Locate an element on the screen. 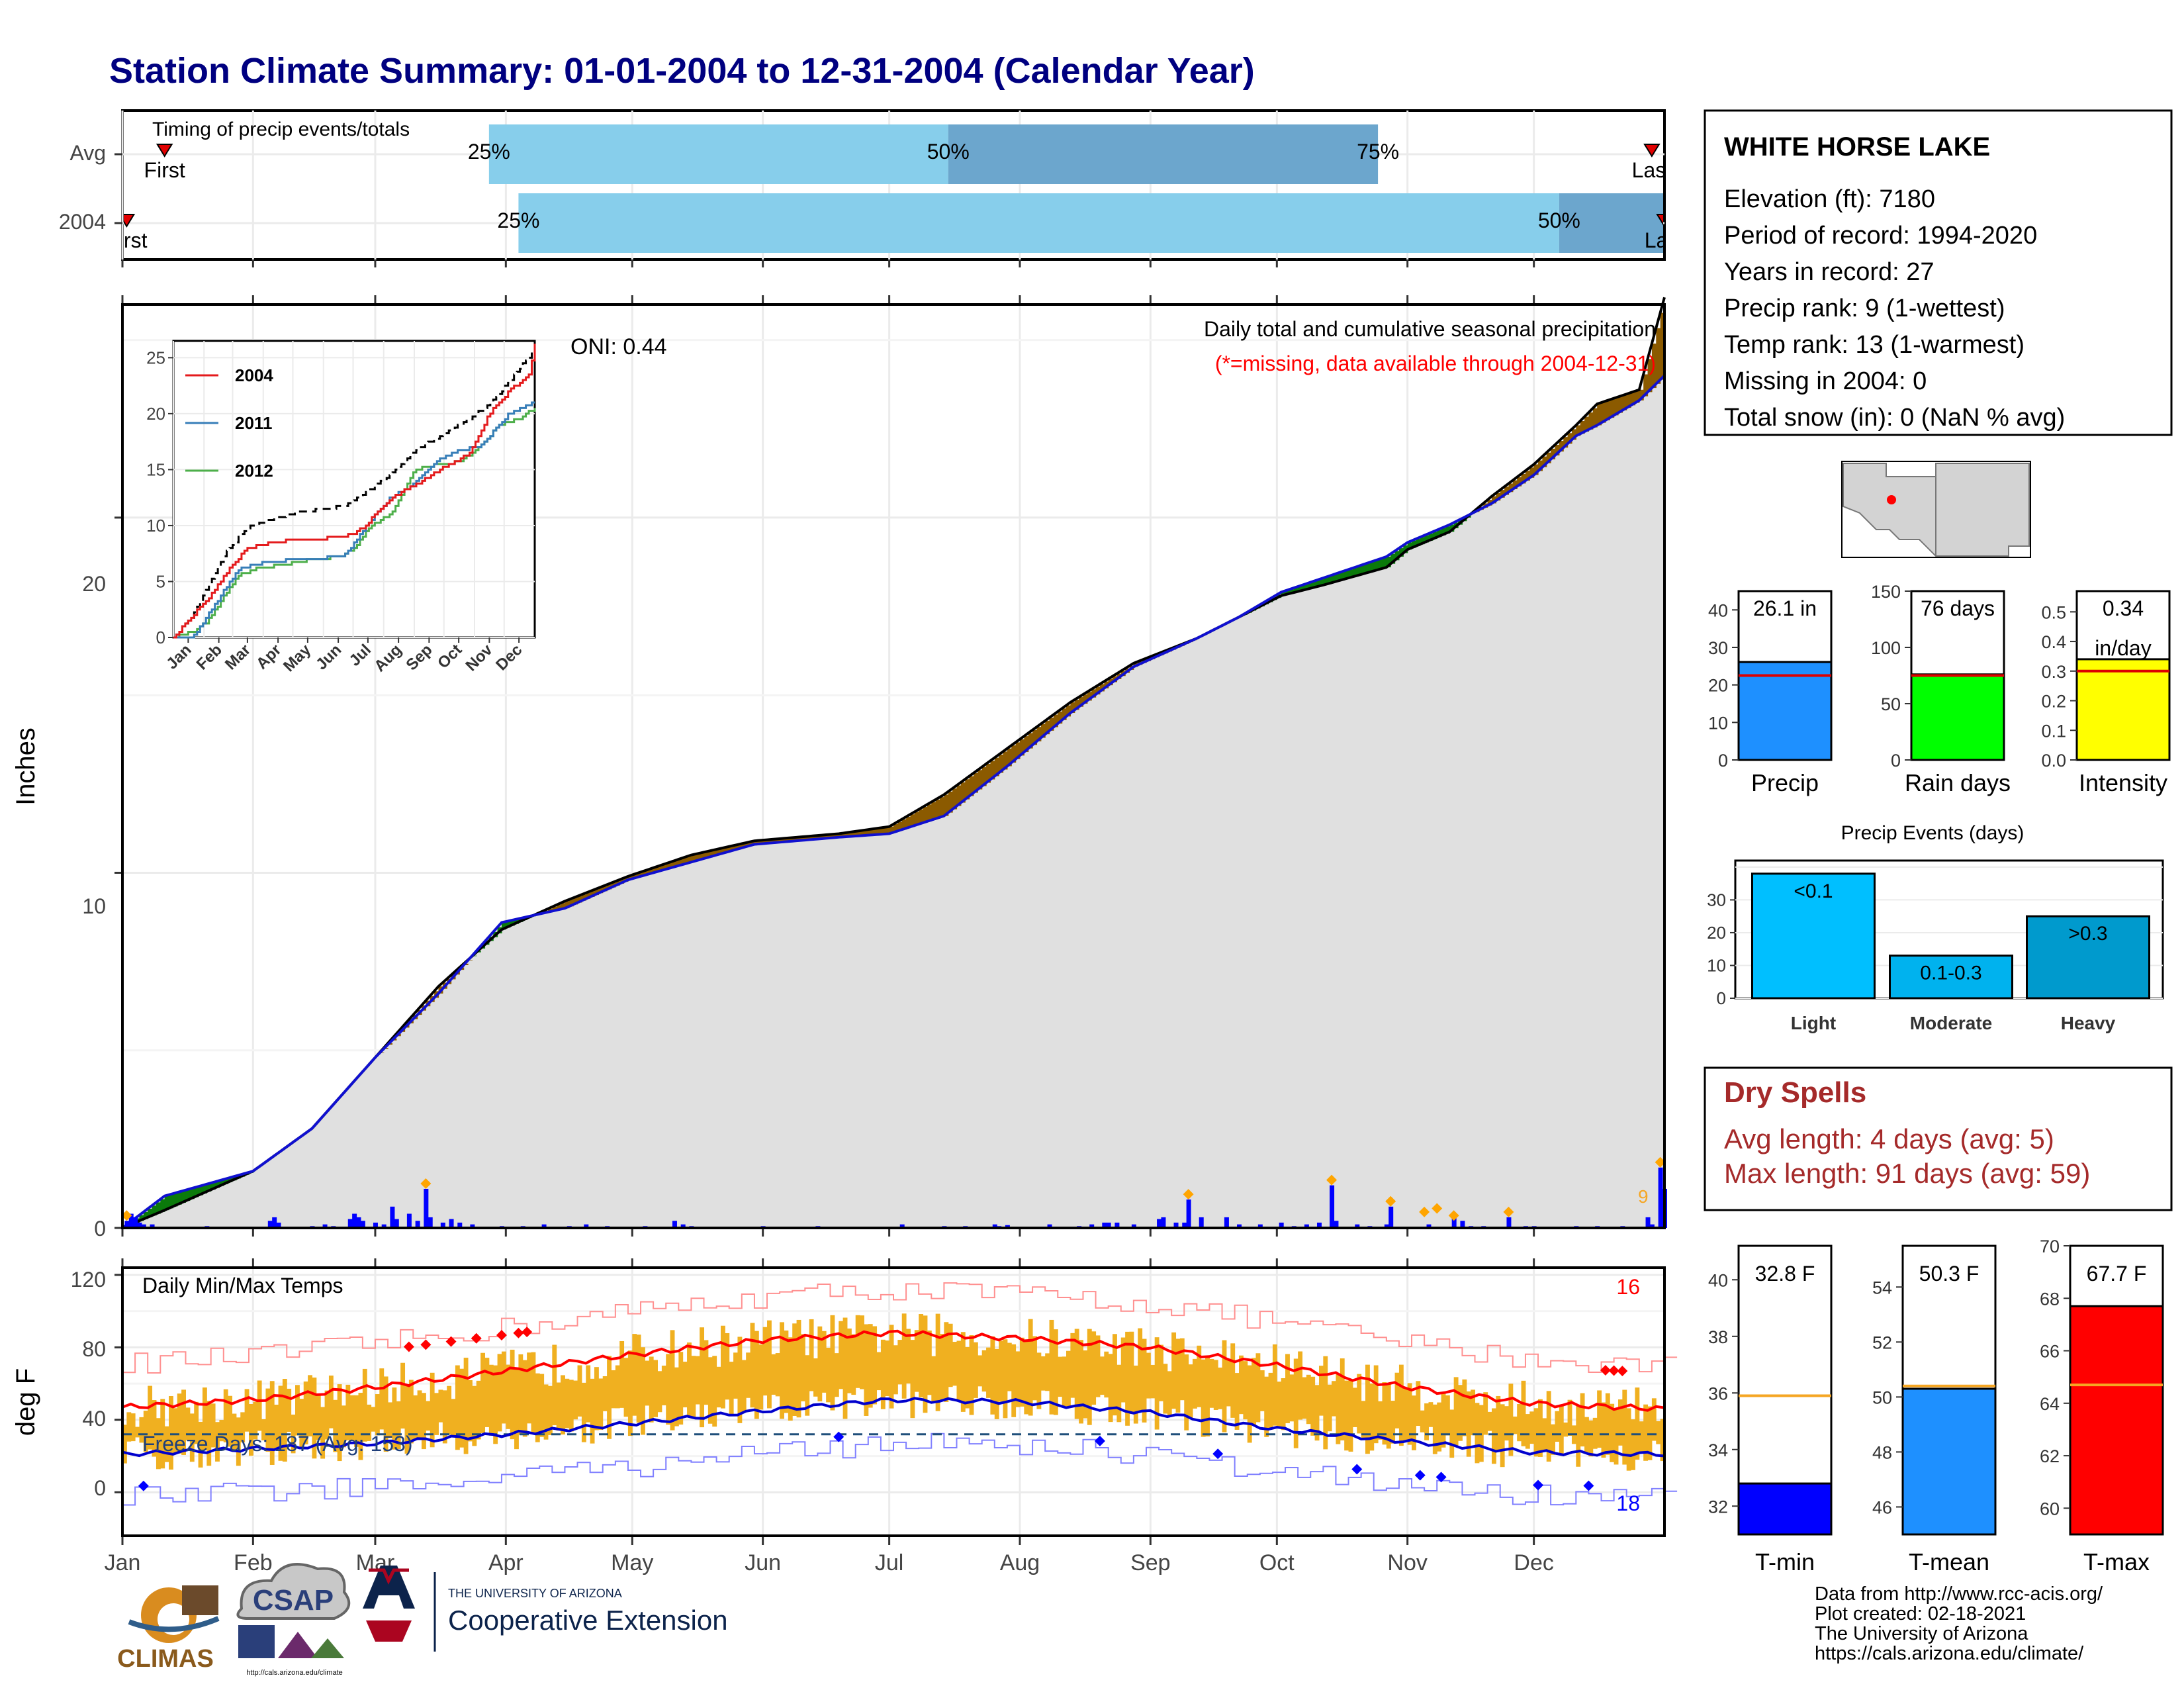  record-min-line is located at coordinates (900, 1469).